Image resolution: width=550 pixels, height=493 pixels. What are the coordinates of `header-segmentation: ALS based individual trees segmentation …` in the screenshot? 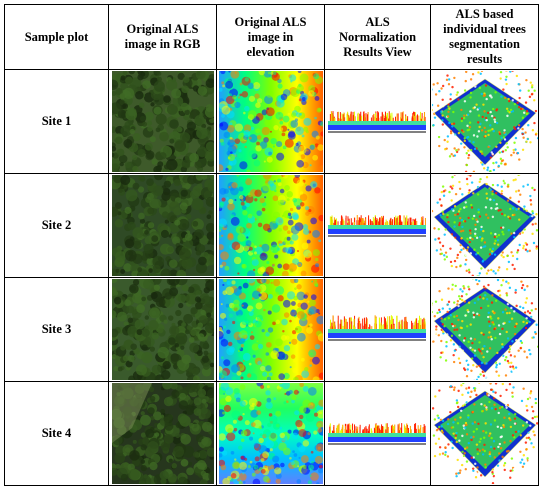 It's located at (484, 37).